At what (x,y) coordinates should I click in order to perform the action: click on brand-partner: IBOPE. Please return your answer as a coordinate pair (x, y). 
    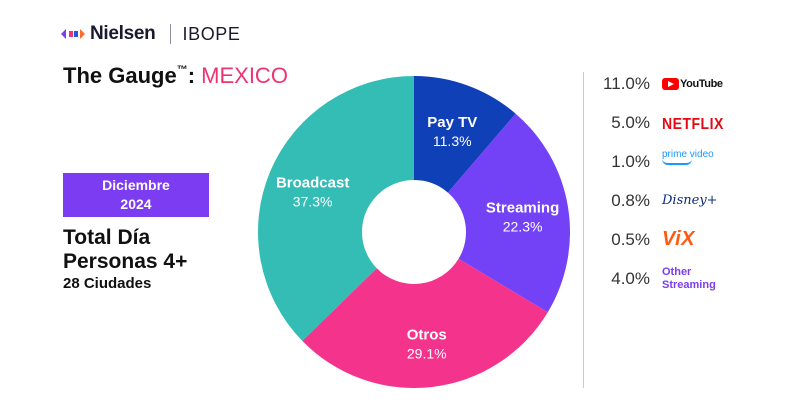
    Looking at the image, I should click on (211, 33).